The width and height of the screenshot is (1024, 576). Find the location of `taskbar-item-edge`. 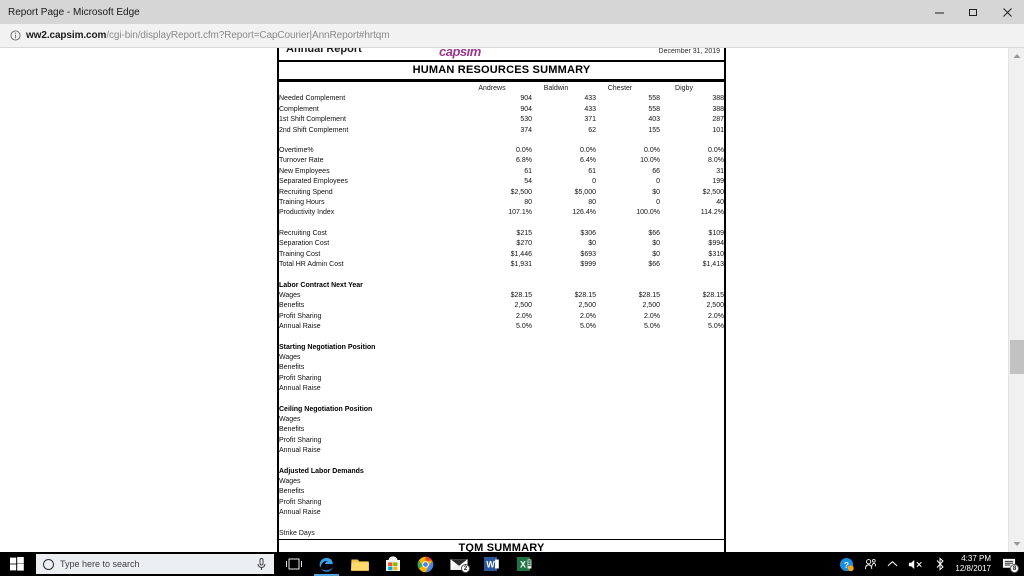

taskbar-item-edge is located at coordinates (326, 564).